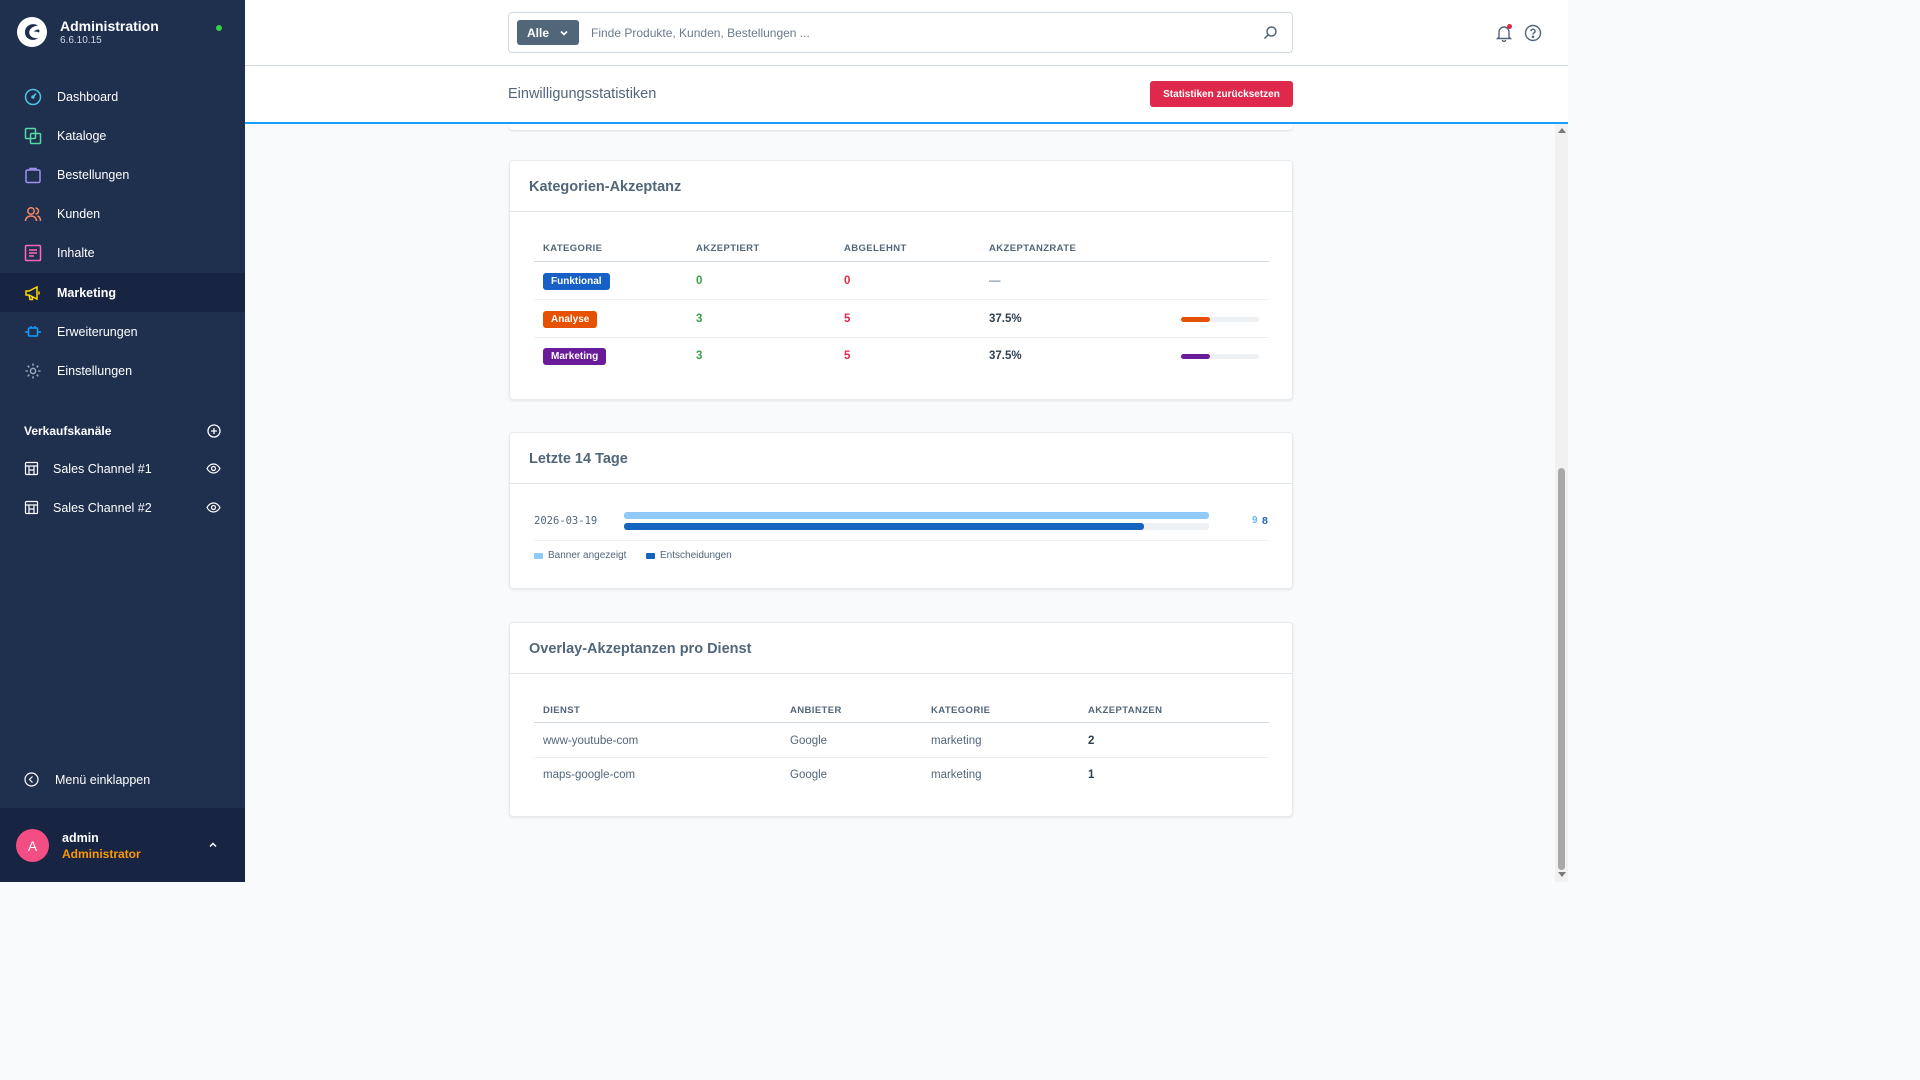  Describe the element at coordinates (81, 40) in the screenshot. I see `app-version: 6.6.10.15` at that location.